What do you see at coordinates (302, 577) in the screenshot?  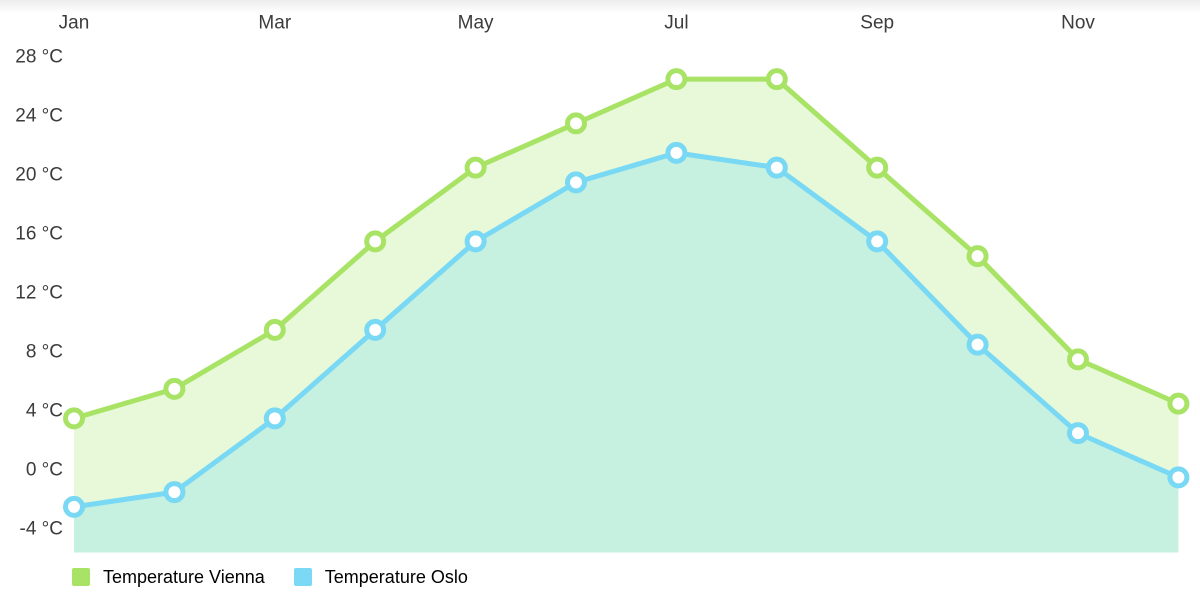 I see `oslo-swatch` at bounding box center [302, 577].